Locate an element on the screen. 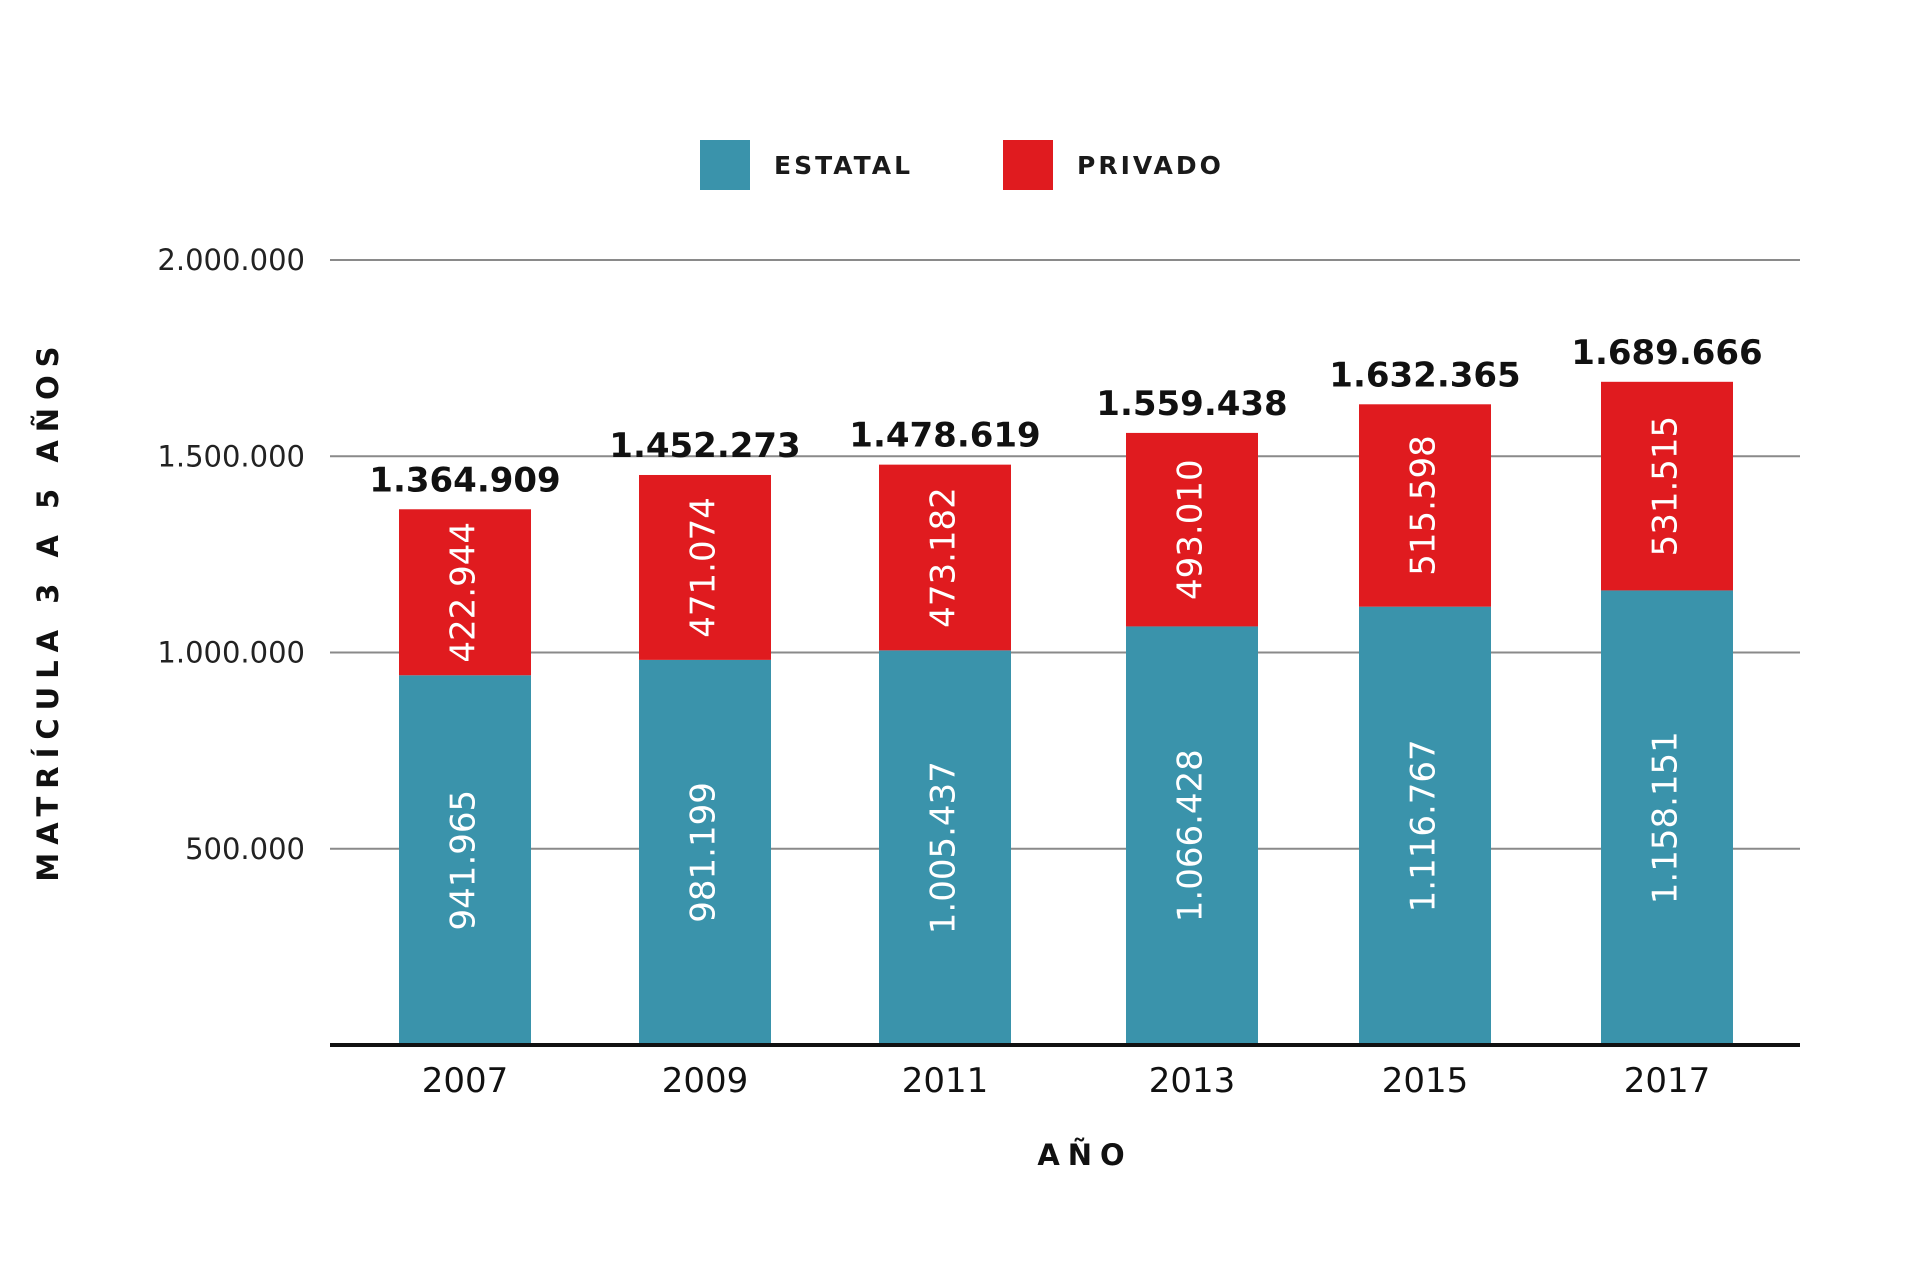 The image size is (1920, 1280). x-tick-label: 2009 is located at coordinates (705, 1081).